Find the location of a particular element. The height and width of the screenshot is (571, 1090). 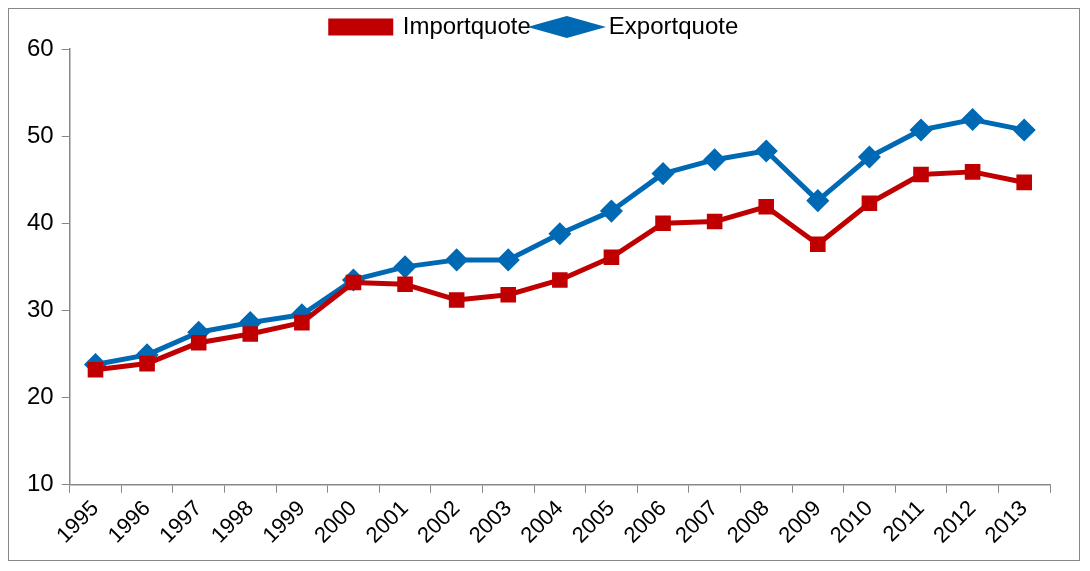

legend-label: Importquote is located at coordinates (466, 25).